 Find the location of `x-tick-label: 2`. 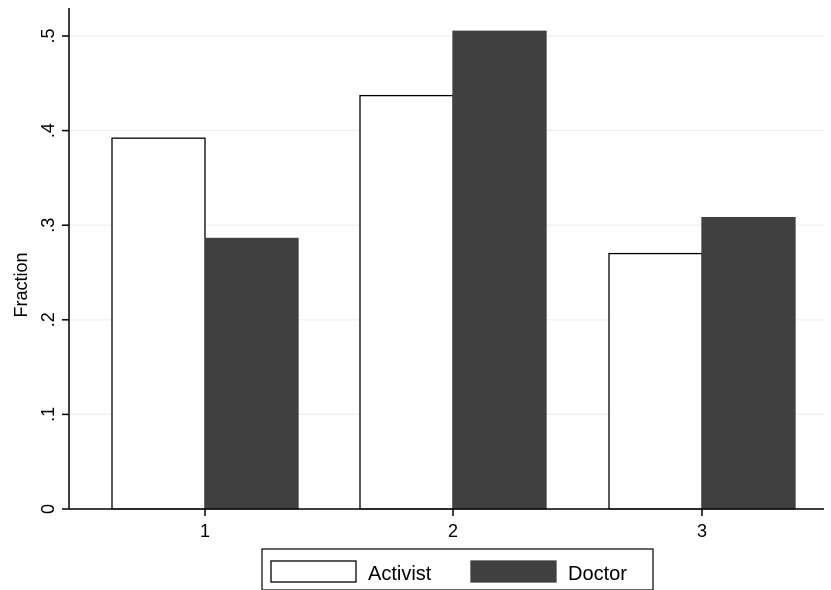

x-tick-label: 2 is located at coordinates (453, 531).